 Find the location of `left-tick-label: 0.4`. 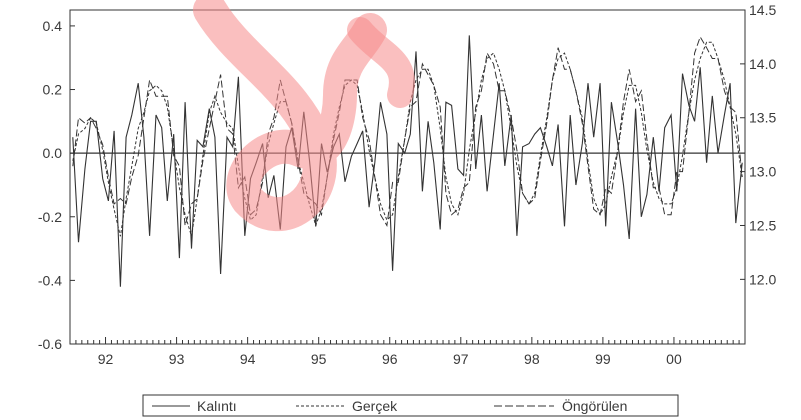

left-tick-label: 0.4 is located at coordinates (53, 26).